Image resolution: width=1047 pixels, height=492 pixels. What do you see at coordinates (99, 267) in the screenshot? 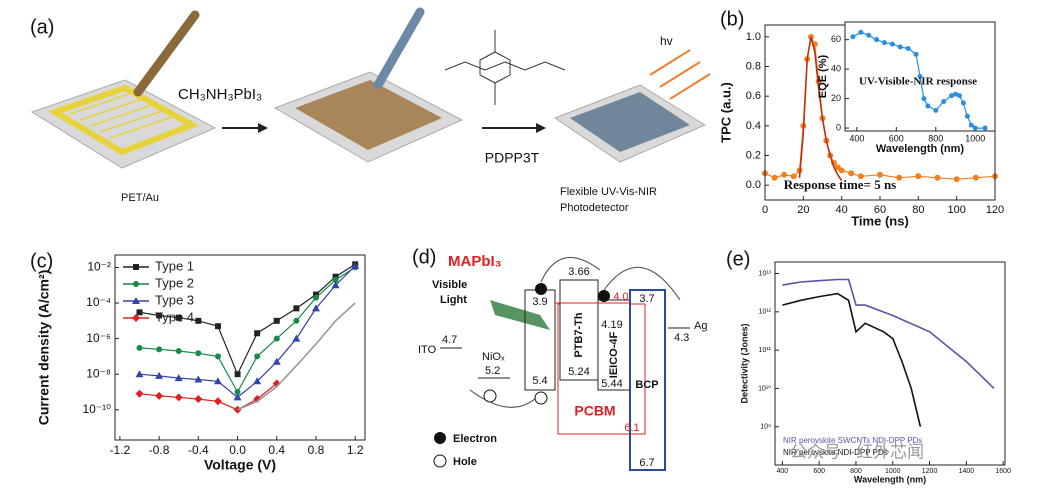
I see `y-tick-label: 10⁻²` at bounding box center [99, 267].